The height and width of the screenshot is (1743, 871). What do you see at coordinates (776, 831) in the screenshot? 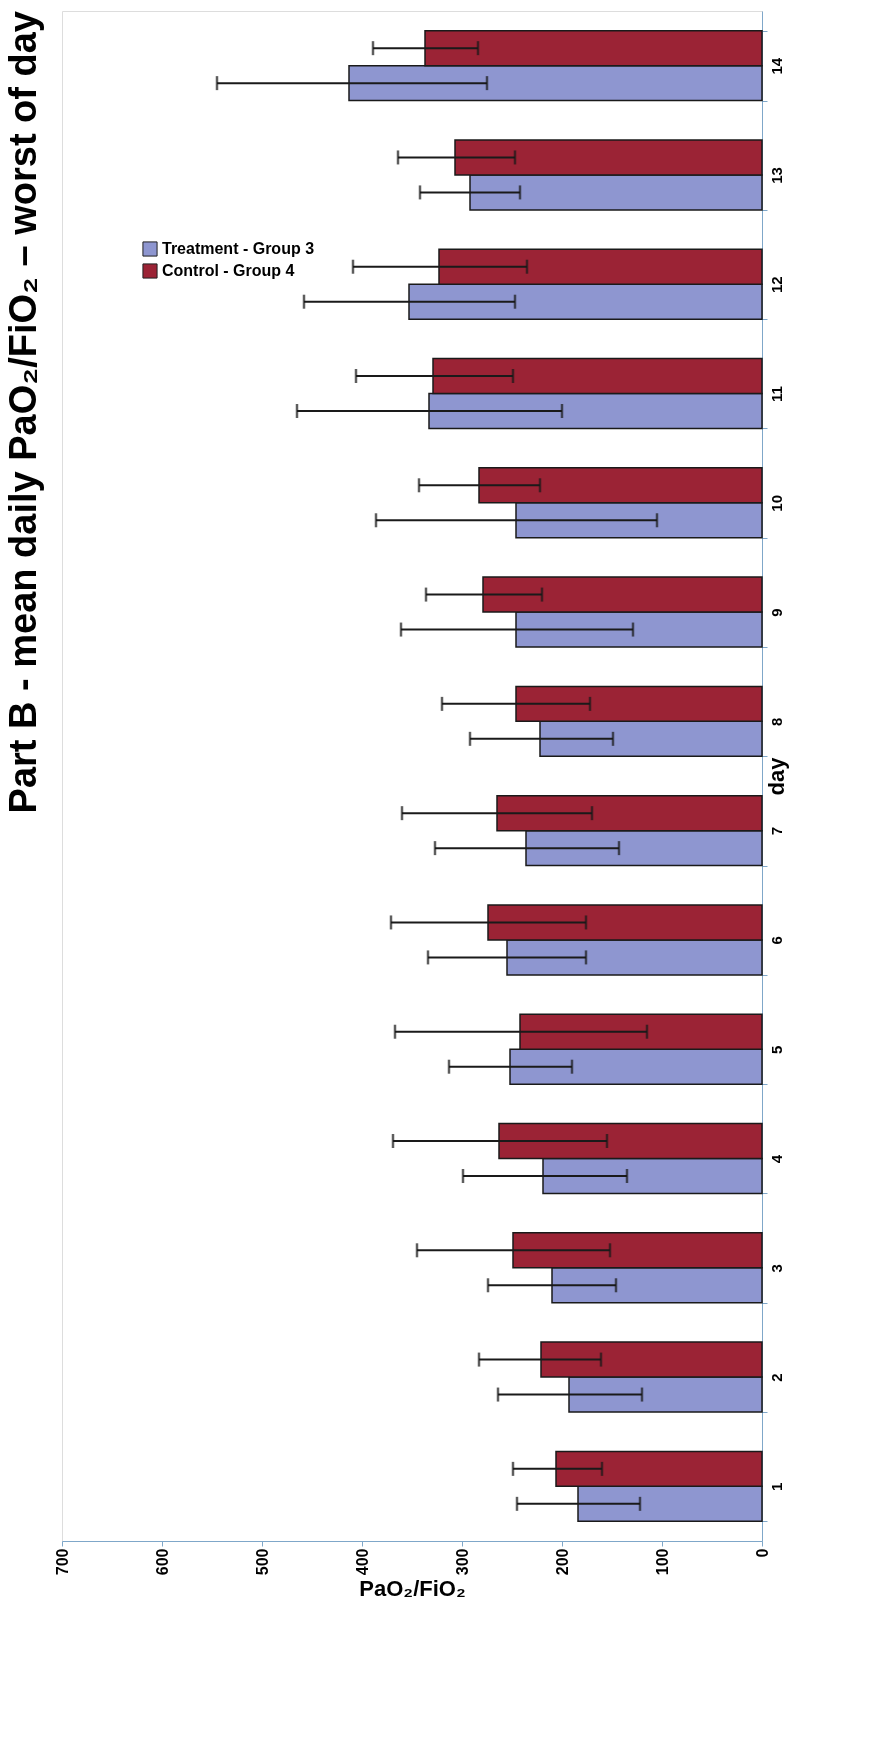
I see `y-tick-label: 7` at bounding box center [776, 831].